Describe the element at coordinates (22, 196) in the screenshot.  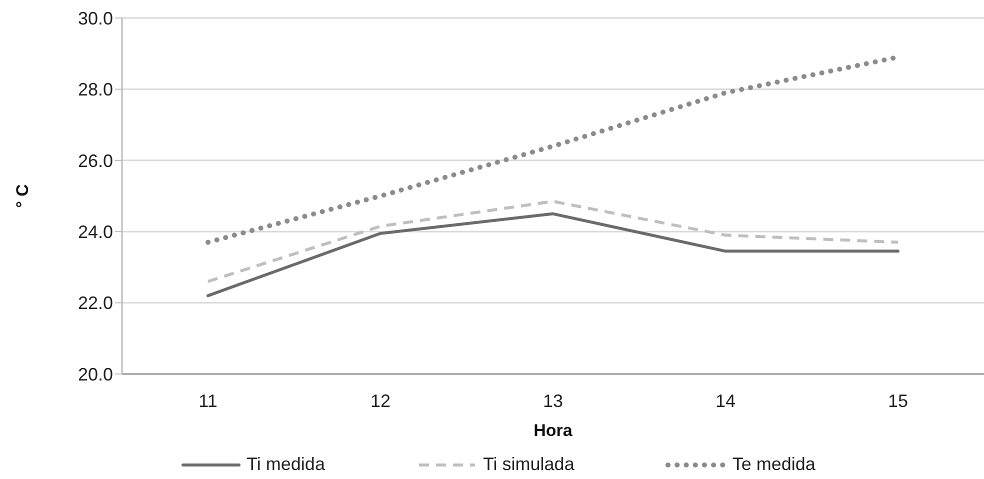
I see `y-axis-title: ° C` at that location.